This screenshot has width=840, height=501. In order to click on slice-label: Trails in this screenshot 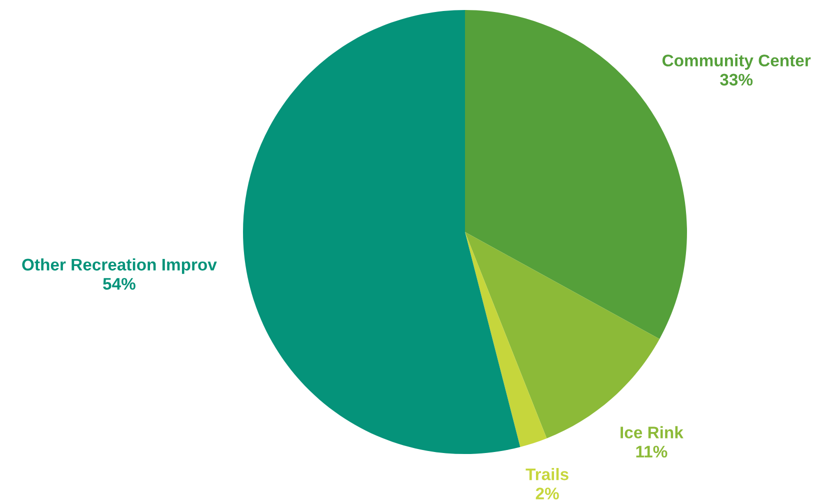, I will do `click(547, 474)`.